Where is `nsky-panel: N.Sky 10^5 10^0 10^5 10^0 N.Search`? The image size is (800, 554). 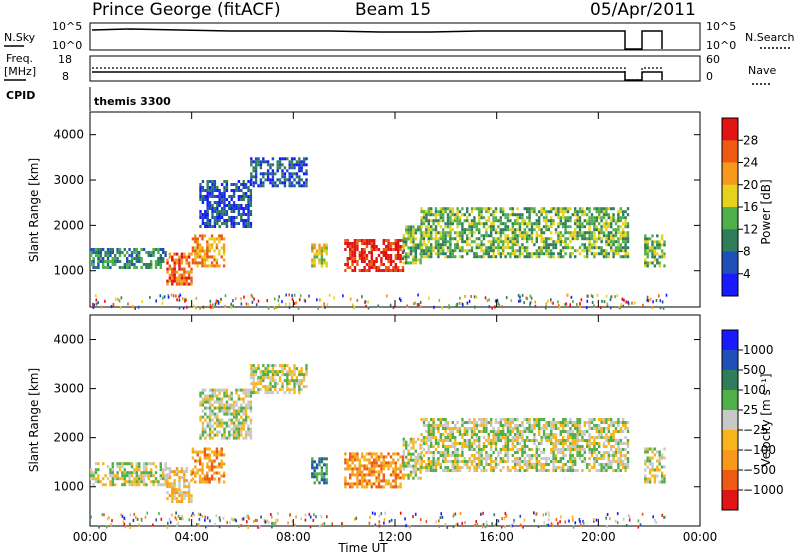
nsky-panel: N.Sky 10^5 10^0 10^5 10^0 N.Search is located at coordinates (399, 36).